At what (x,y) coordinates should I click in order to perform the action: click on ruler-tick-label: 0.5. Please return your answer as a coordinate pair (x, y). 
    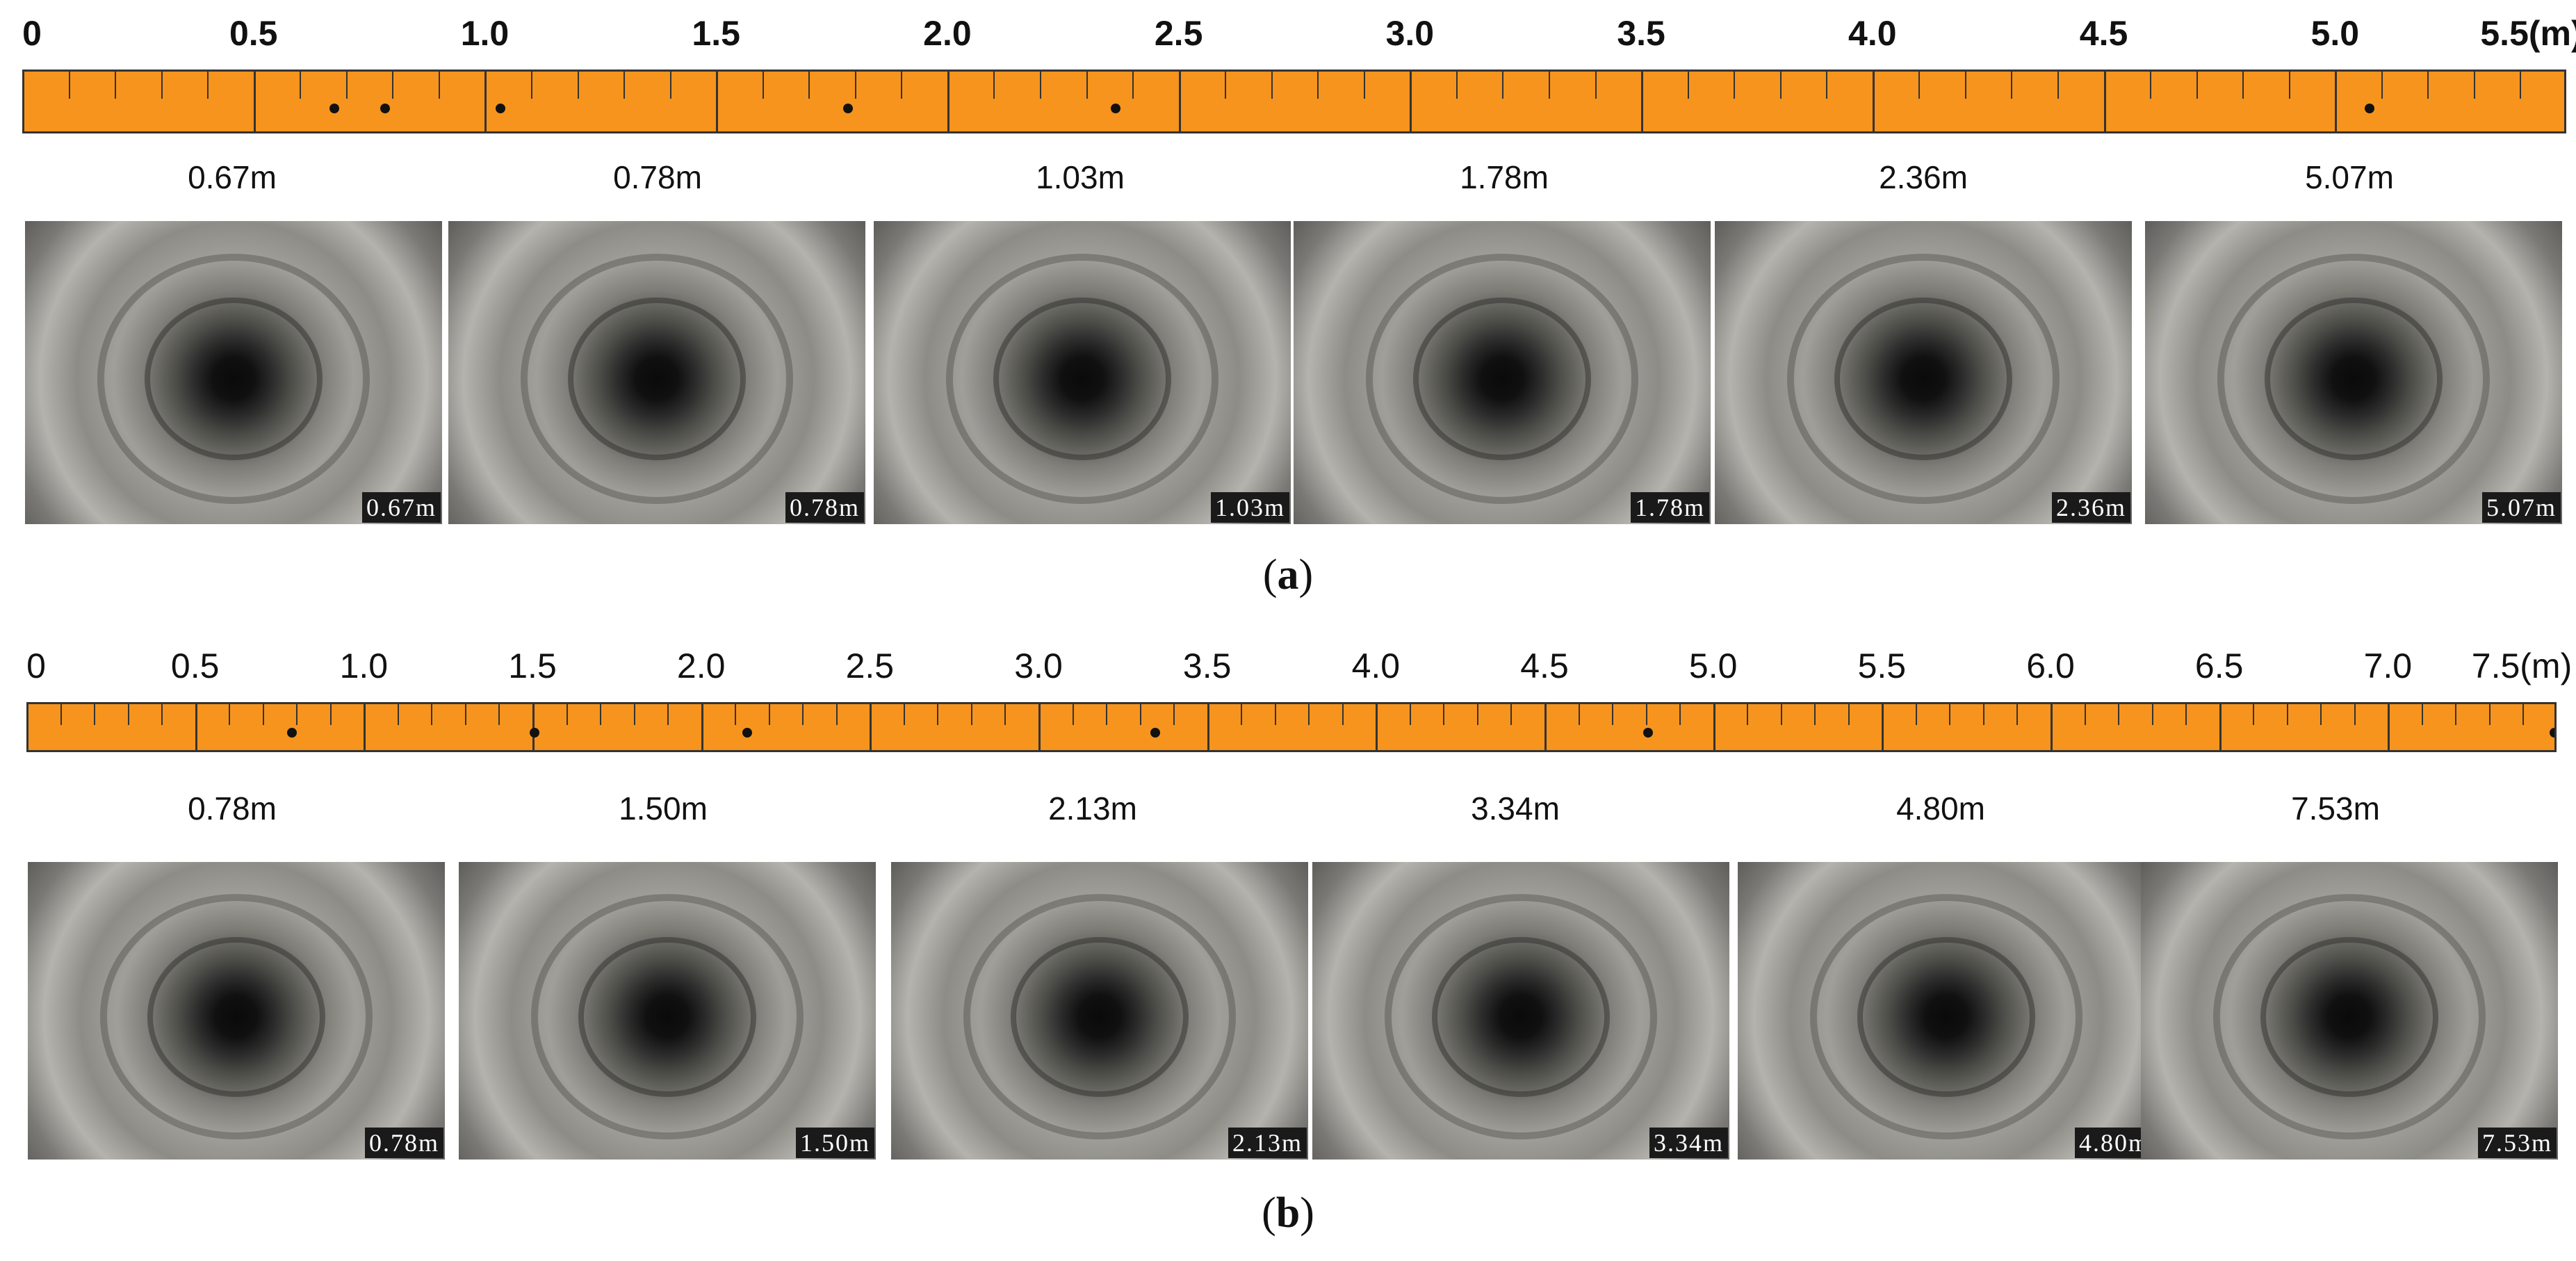
    Looking at the image, I should click on (195, 665).